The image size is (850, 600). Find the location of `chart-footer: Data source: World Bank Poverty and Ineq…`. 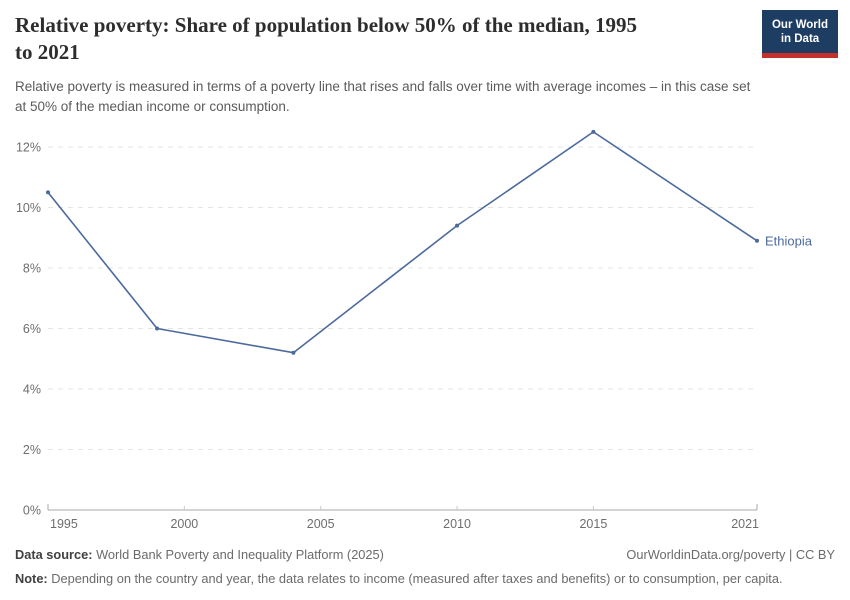

chart-footer: Data source: World Bank Poverty and Ineq… is located at coordinates (425, 567).